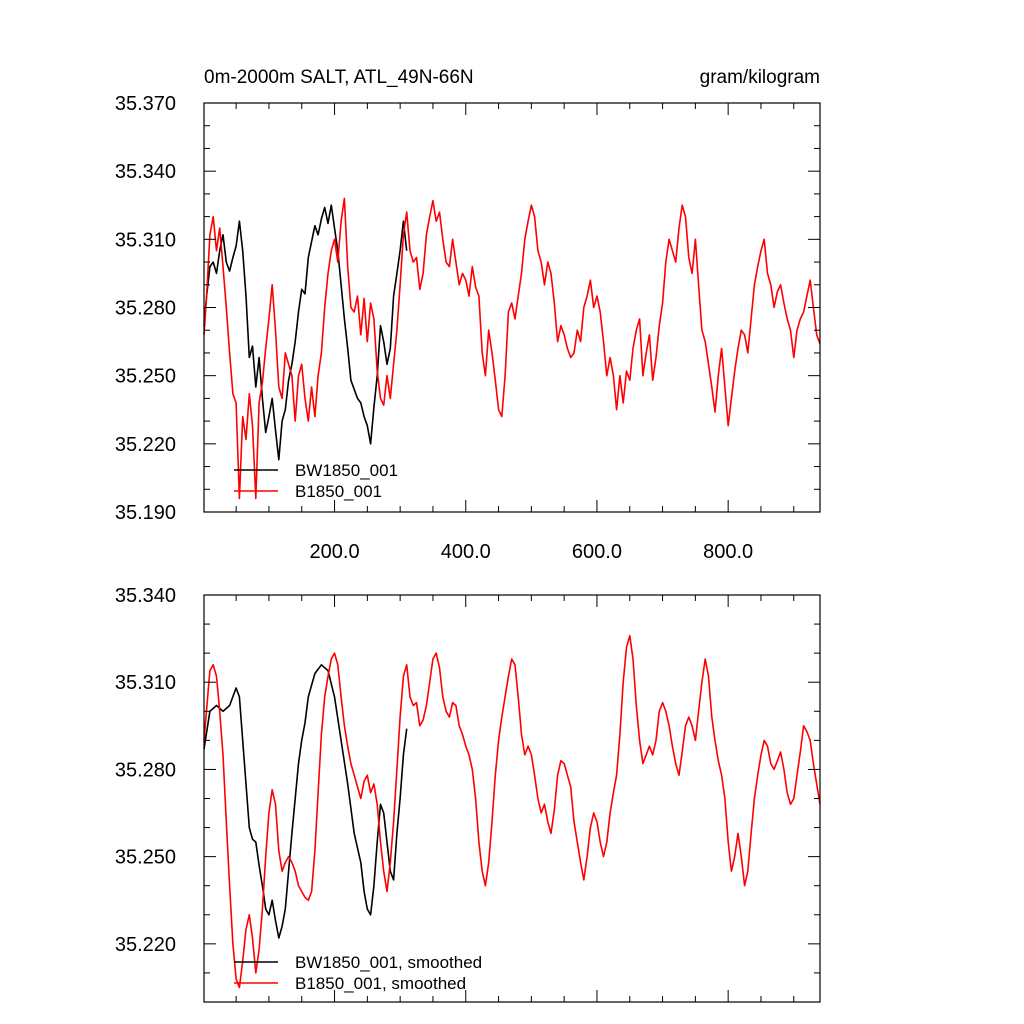 Image resolution: width=1024 pixels, height=1024 pixels. I want to click on legend-label: B1850_001, so click(338, 491).